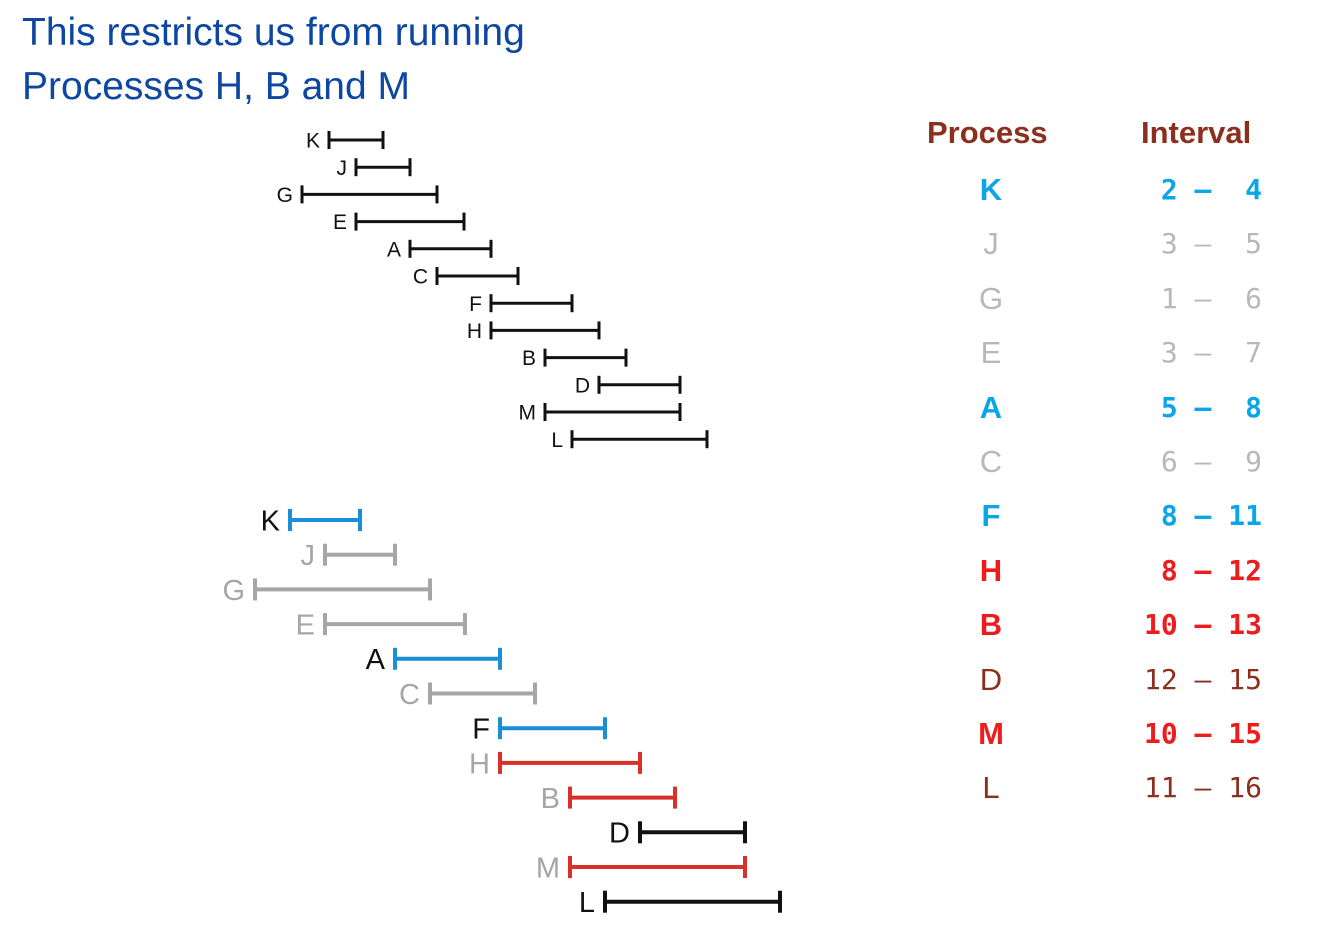  Describe the element at coordinates (468, 695) in the screenshot. I see `status-interval-c: C` at that location.